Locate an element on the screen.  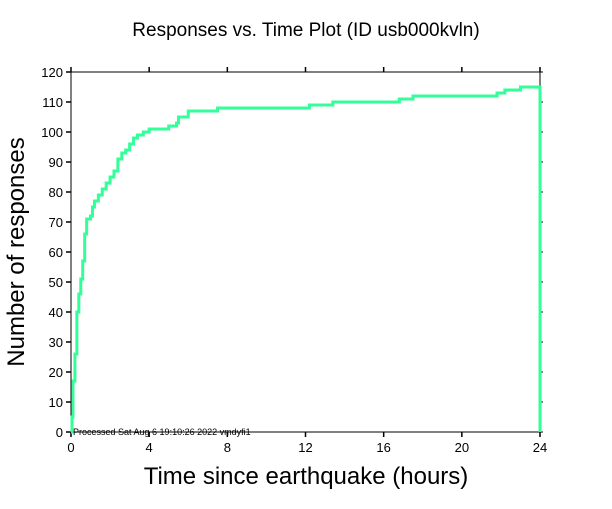
y-tick-label: 60 is located at coordinates (56, 252).